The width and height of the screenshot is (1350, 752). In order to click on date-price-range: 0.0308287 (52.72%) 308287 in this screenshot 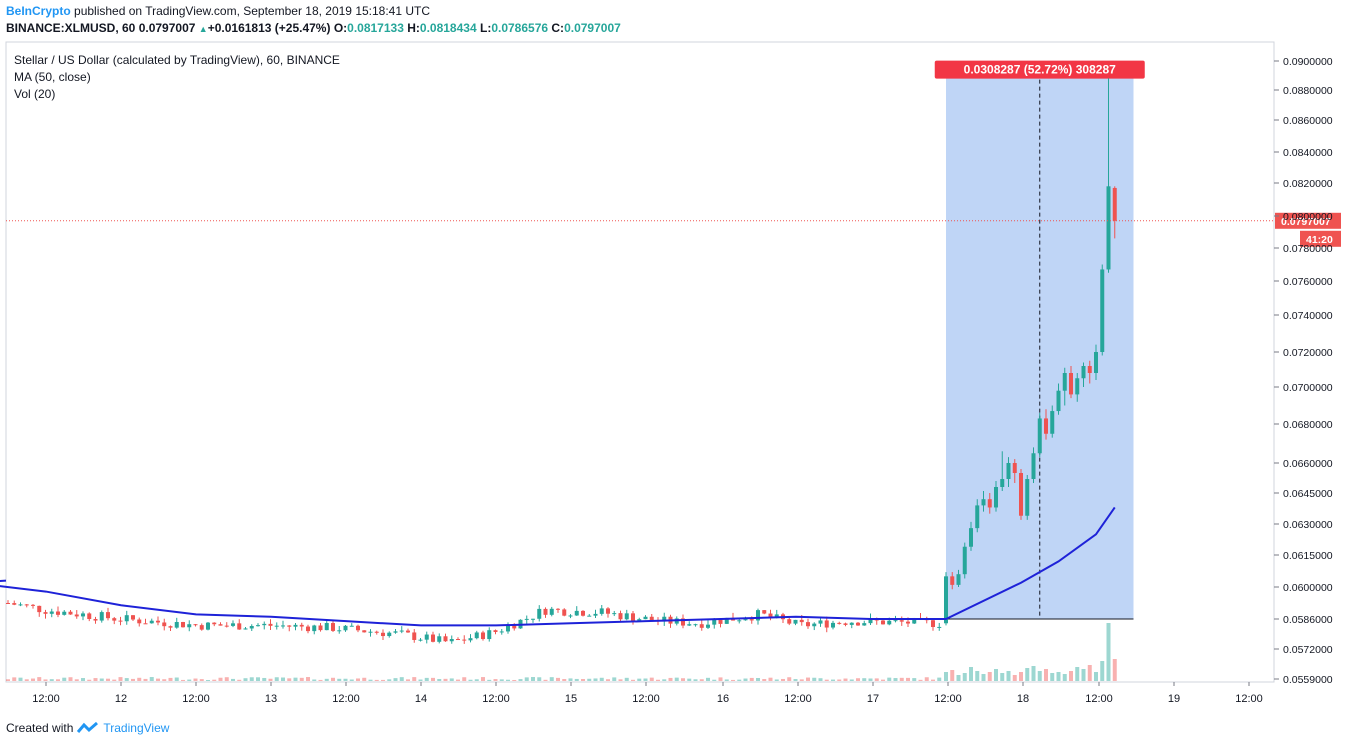, I will do `click(1039, 340)`.